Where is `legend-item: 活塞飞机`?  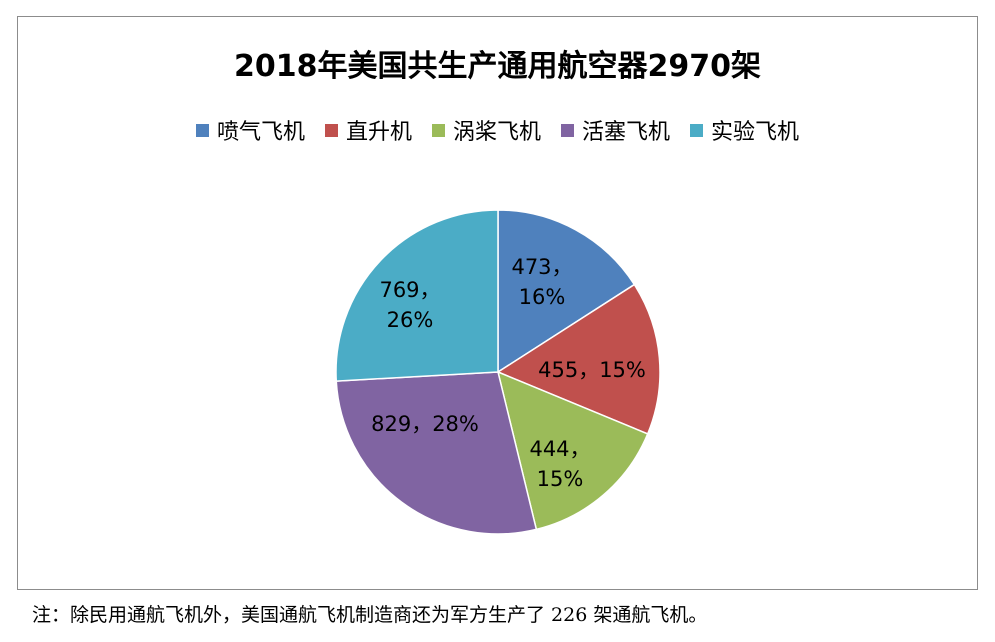 legend-item: 活塞飞机 is located at coordinates (615, 130).